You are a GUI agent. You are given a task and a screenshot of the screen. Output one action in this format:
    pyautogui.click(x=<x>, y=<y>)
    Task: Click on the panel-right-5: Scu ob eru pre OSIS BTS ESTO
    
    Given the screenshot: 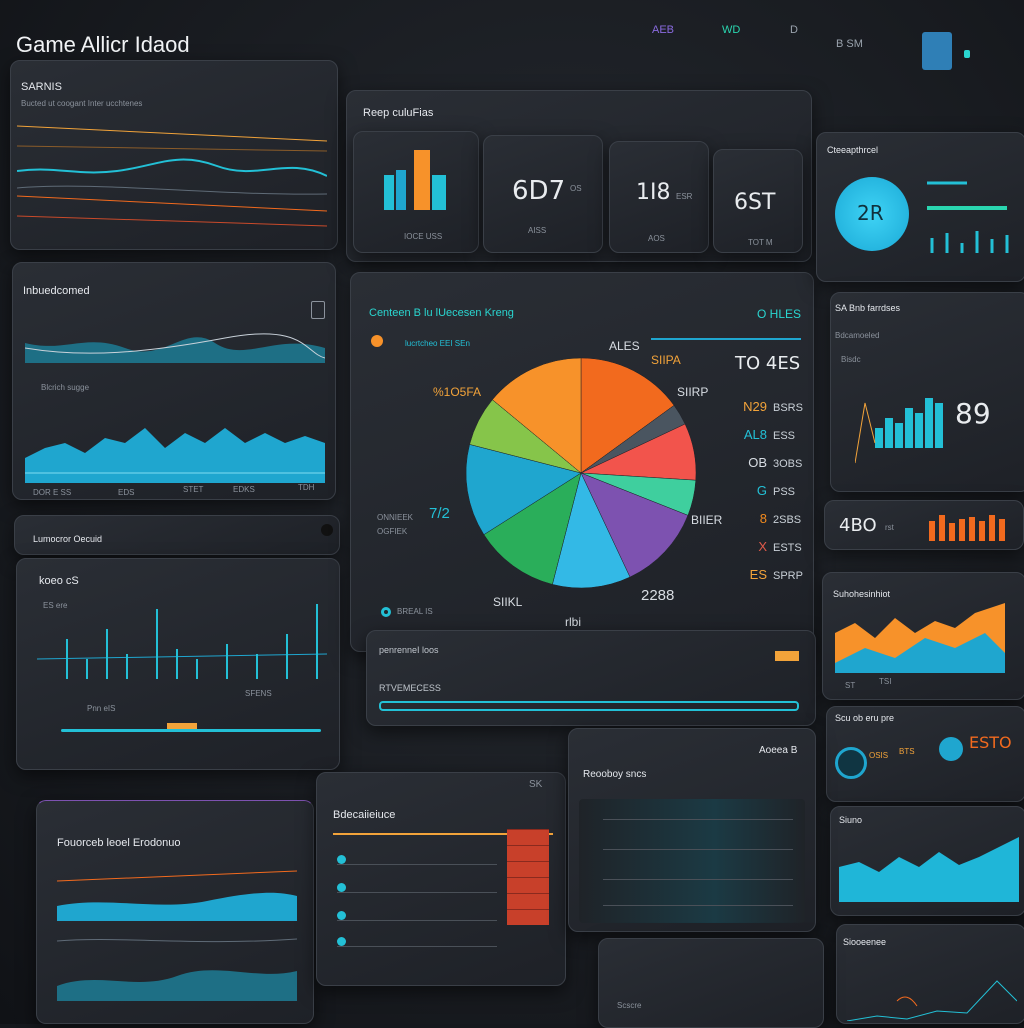 What is the action you would take?
    pyautogui.click(x=925, y=754)
    